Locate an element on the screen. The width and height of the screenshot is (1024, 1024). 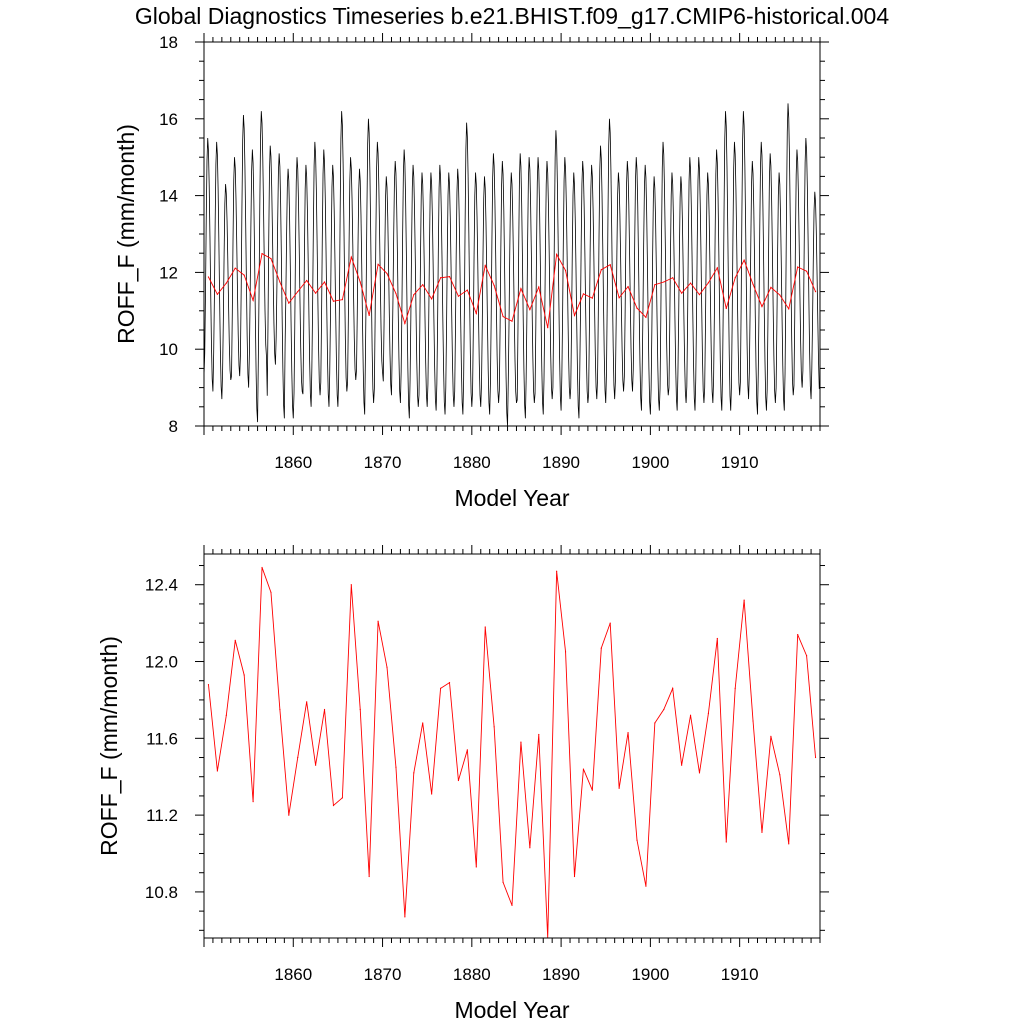
top-x-tick-label: 1870 is located at coordinates (383, 462).